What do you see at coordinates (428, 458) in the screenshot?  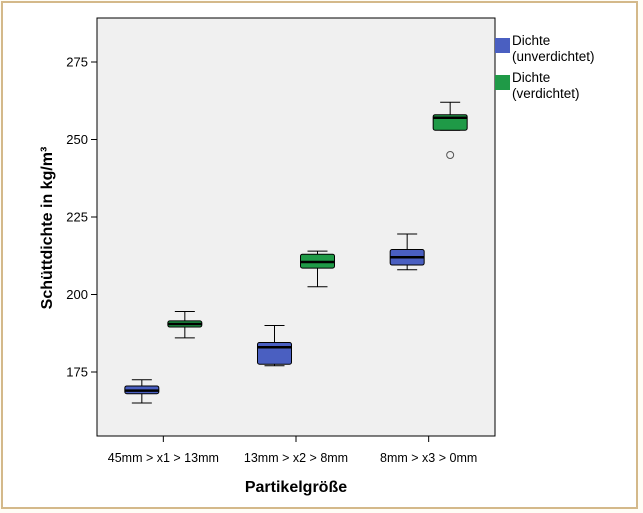 I see `x-tick-label: 8mm > x3 > 0mm` at bounding box center [428, 458].